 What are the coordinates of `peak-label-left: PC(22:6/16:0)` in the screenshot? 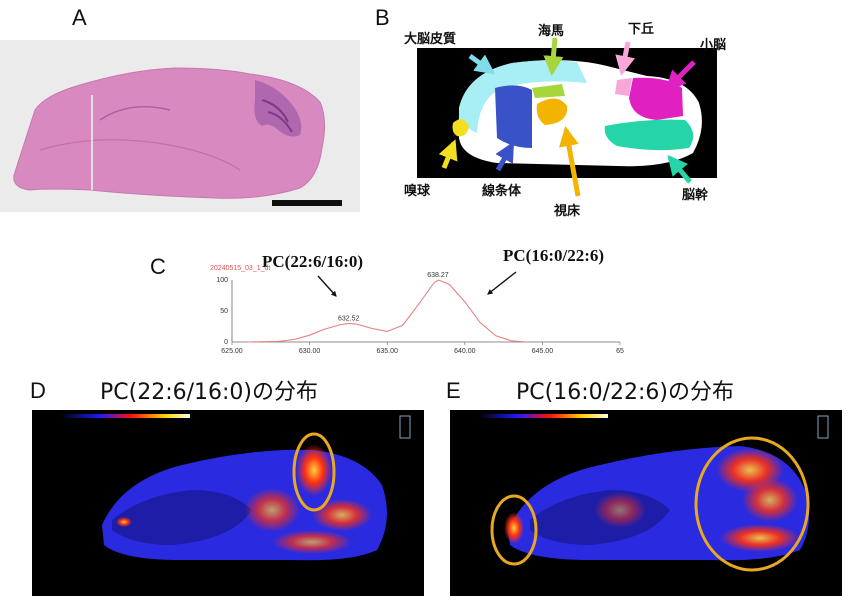 It's located at (313, 261).